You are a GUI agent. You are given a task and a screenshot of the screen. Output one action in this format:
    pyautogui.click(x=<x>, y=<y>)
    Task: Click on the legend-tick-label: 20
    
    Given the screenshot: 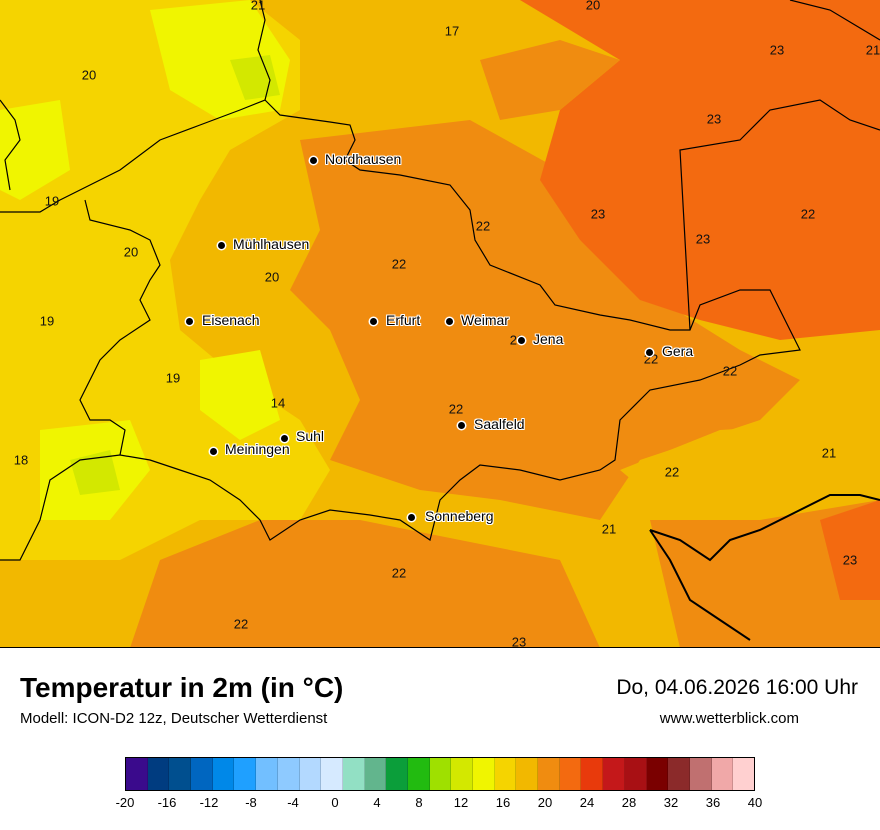 What is the action you would take?
    pyautogui.click(x=545, y=802)
    